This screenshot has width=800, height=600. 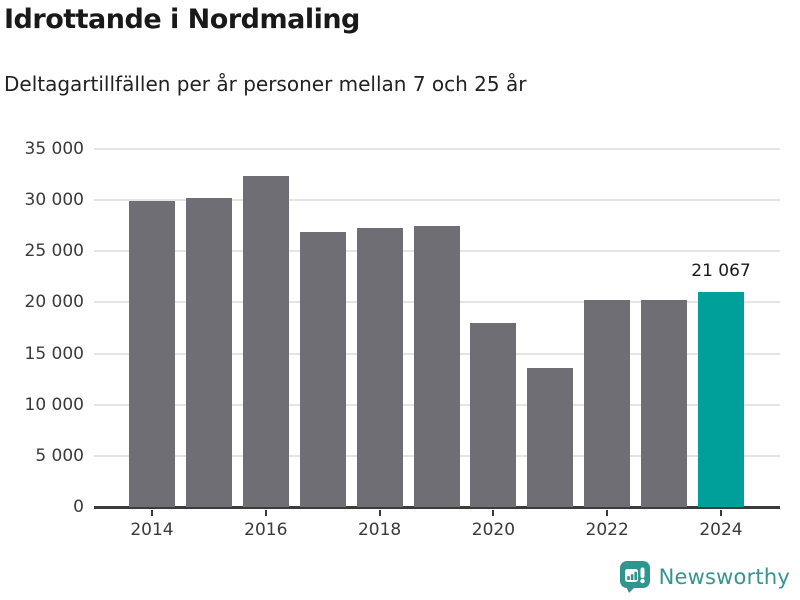 What do you see at coordinates (266, 530) in the screenshot?
I see `x-axis-tick-label: 2016` at bounding box center [266, 530].